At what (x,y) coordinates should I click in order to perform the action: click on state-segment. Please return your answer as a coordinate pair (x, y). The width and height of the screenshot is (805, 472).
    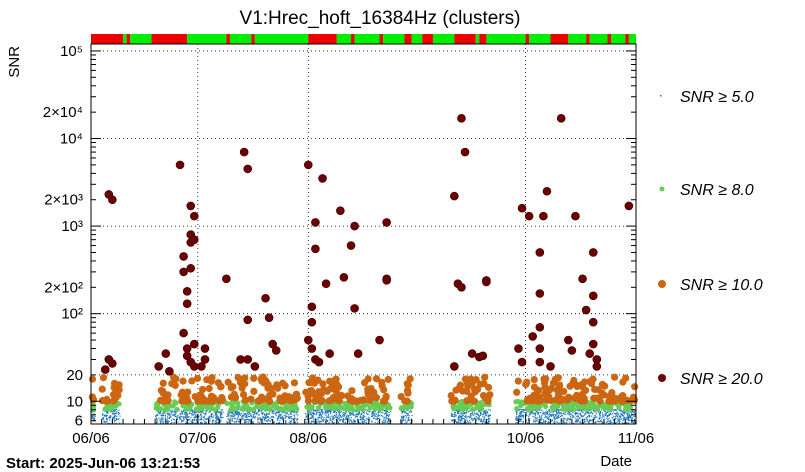
    Looking at the image, I should click on (107, 39).